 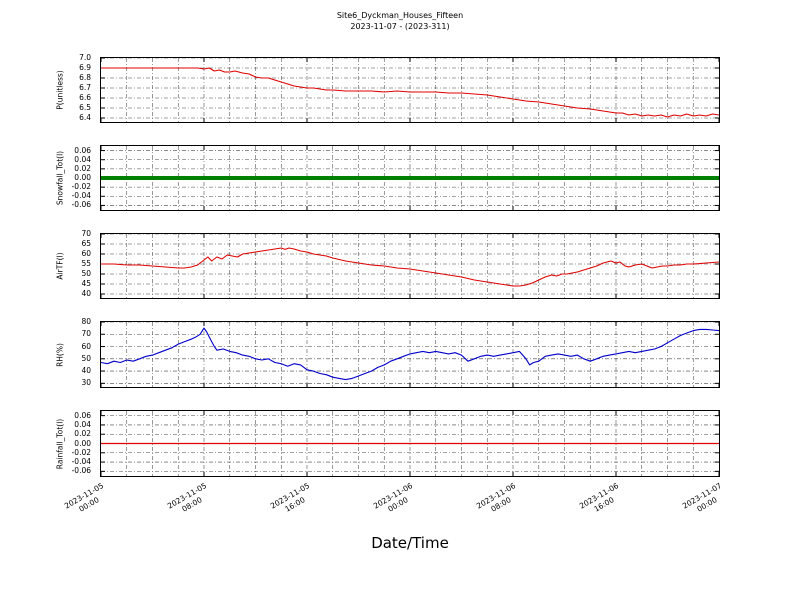 What do you see at coordinates (499, 500) in the screenshot?
I see `x-tick-label: 2023-11-06 08:00` at bounding box center [499, 500].